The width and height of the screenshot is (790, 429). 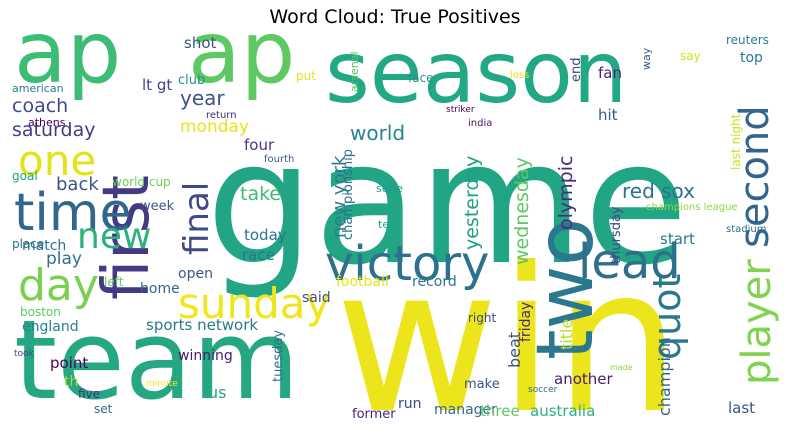 I want to click on word-first: first, so click(x=127, y=237).